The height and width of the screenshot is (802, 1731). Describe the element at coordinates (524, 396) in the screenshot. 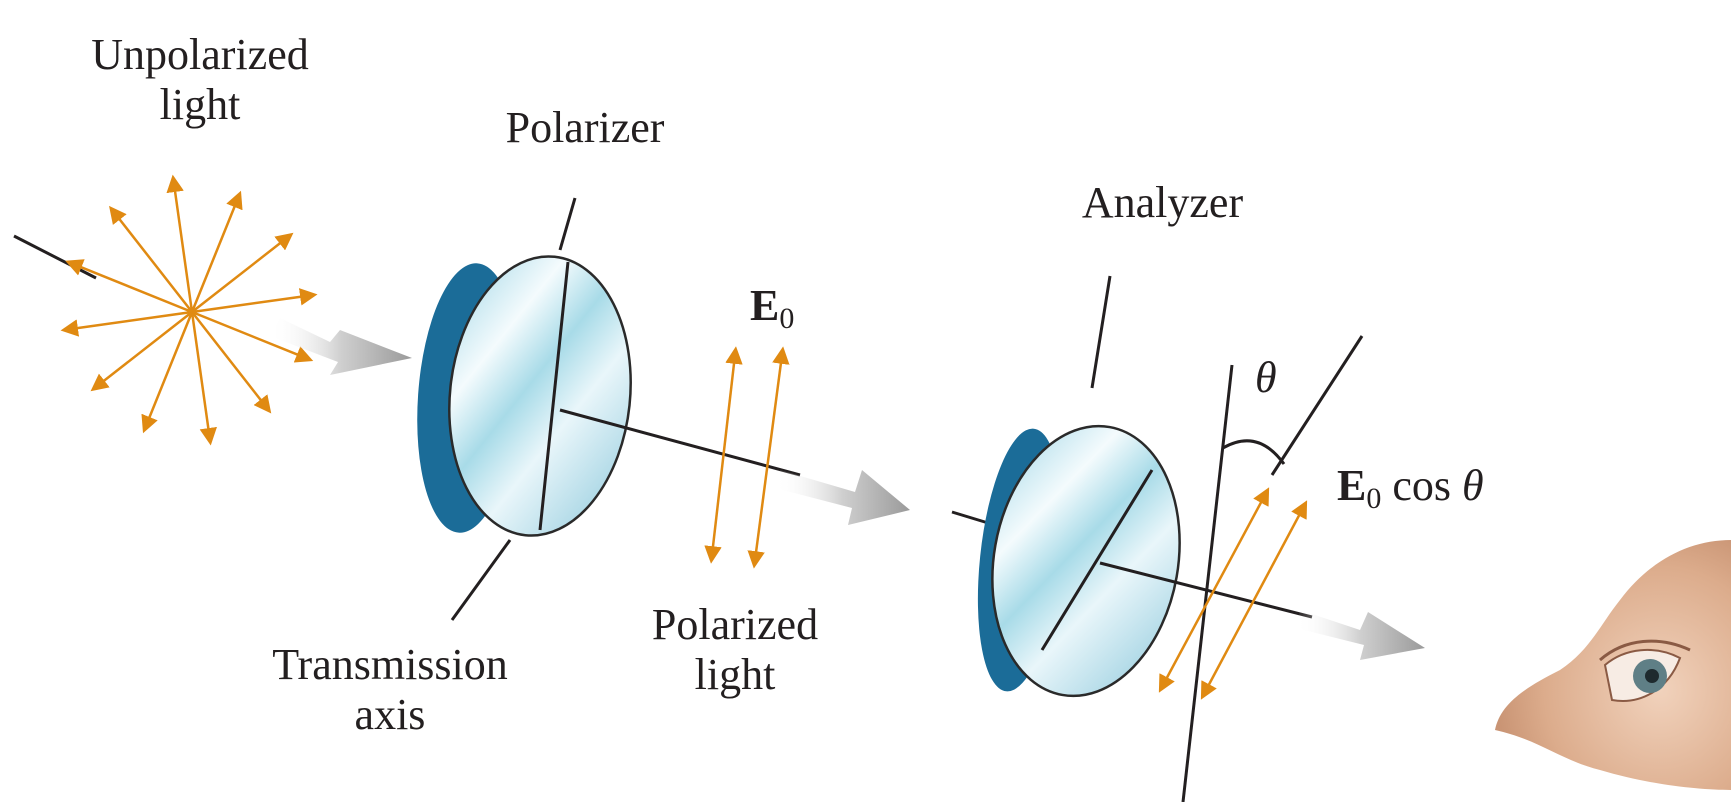

I see `polarizer-disc` at that location.